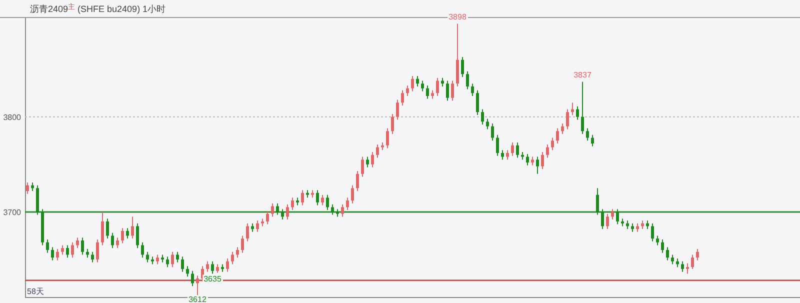 This screenshot has width=800, height=303. I want to click on annotation: 58天, so click(35, 291).